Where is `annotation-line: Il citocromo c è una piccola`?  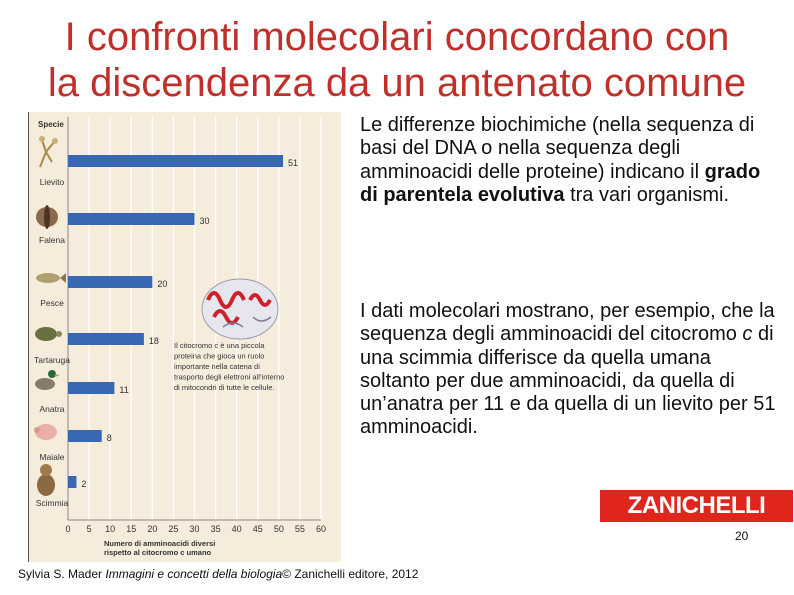 annotation-line: Il citocromo c è una piccola is located at coordinates (219, 345).